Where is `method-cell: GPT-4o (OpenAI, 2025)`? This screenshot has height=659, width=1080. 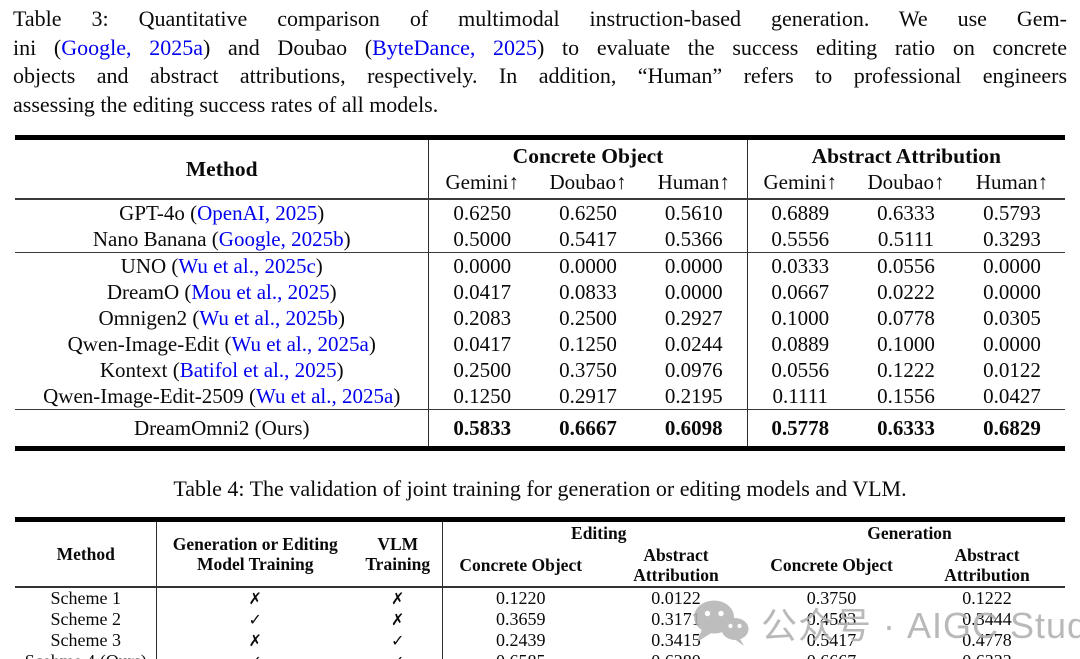
method-cell: GPT-4o (OpenAI, 2025) is located at coordinates (222, 212).